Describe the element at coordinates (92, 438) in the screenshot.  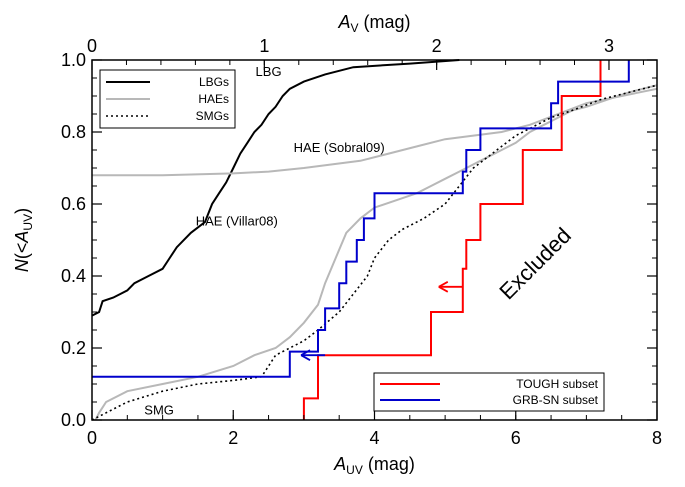
I see `x-tick-label: 0` at that location.